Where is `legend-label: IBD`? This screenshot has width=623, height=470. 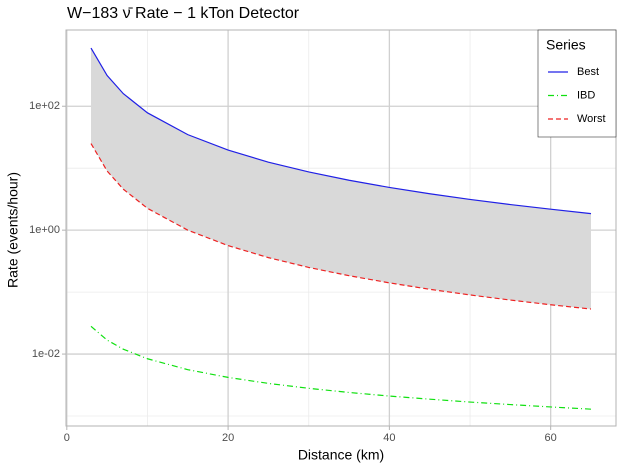
legend-label: IBD is located at coordinates (586, 95).